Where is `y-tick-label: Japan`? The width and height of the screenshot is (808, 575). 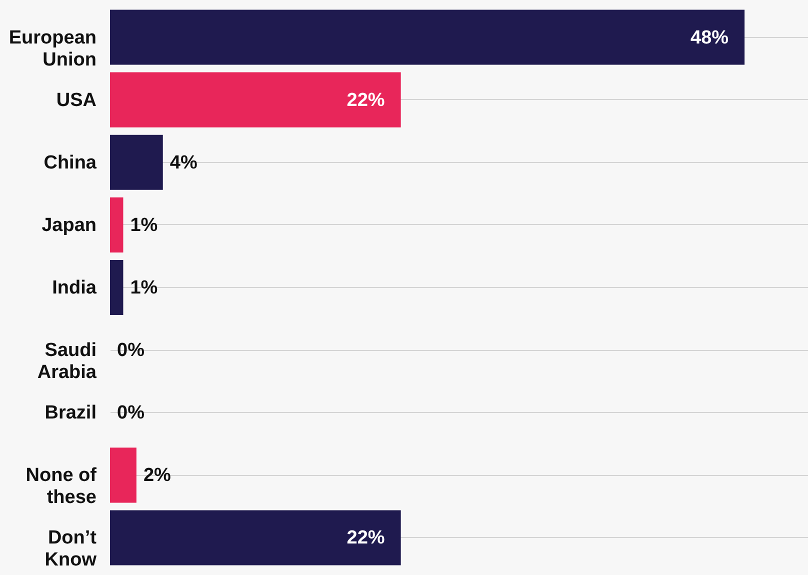
y-tick-label: Japan is located at coordinates (69, 225).